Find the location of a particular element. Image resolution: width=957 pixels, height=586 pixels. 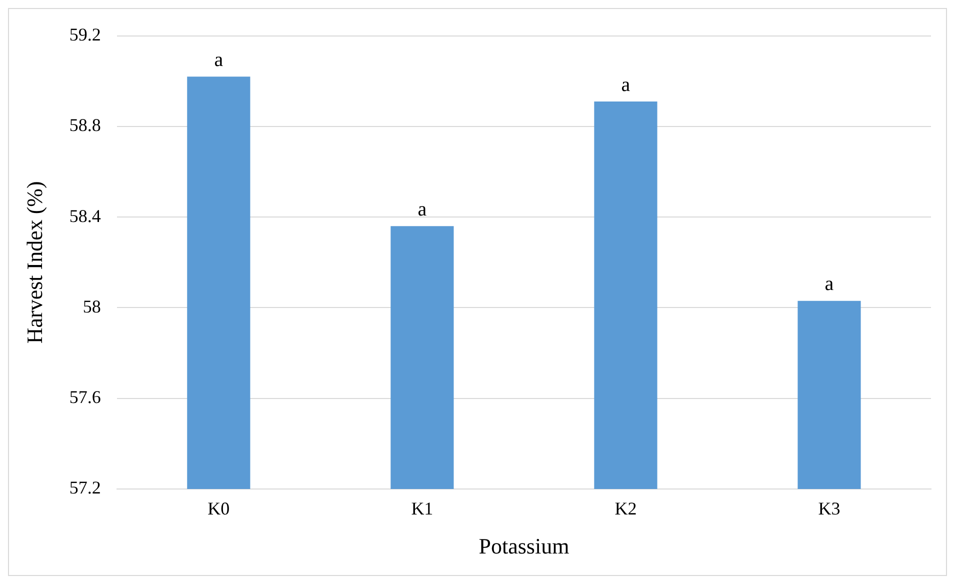

x-tick-label: K0 is located at coordinates (219, 508).